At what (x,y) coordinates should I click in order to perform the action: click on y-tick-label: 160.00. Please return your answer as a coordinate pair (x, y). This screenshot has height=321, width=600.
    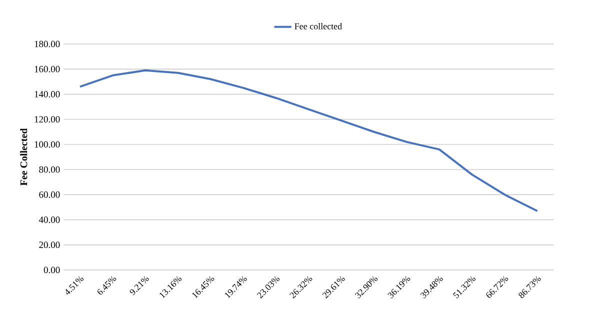
    Looking at the image, I should click on (47, 69).